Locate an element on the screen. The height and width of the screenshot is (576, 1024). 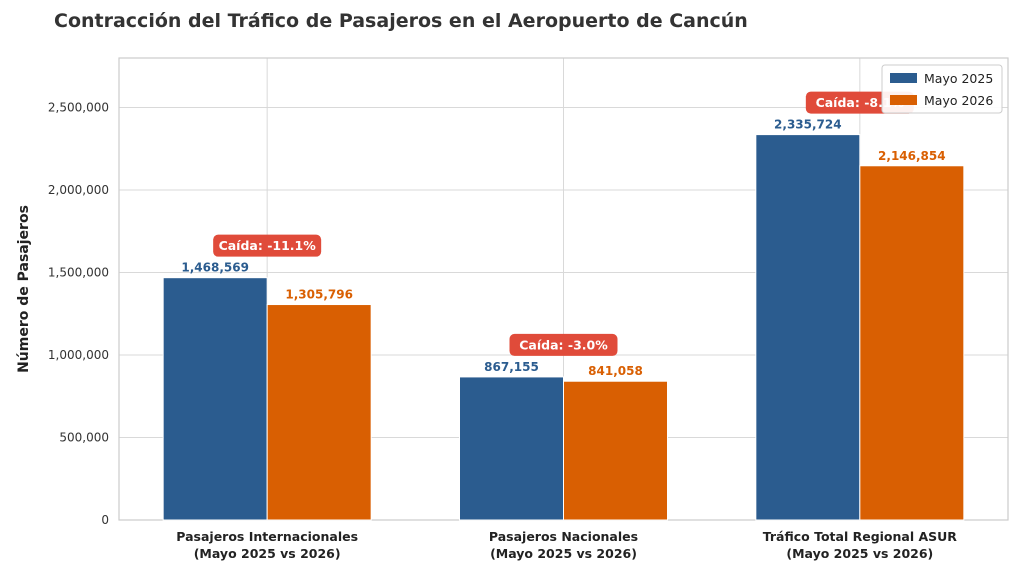
value-label-series1-cat1: 841,058 is located at coordinates (615, 371).